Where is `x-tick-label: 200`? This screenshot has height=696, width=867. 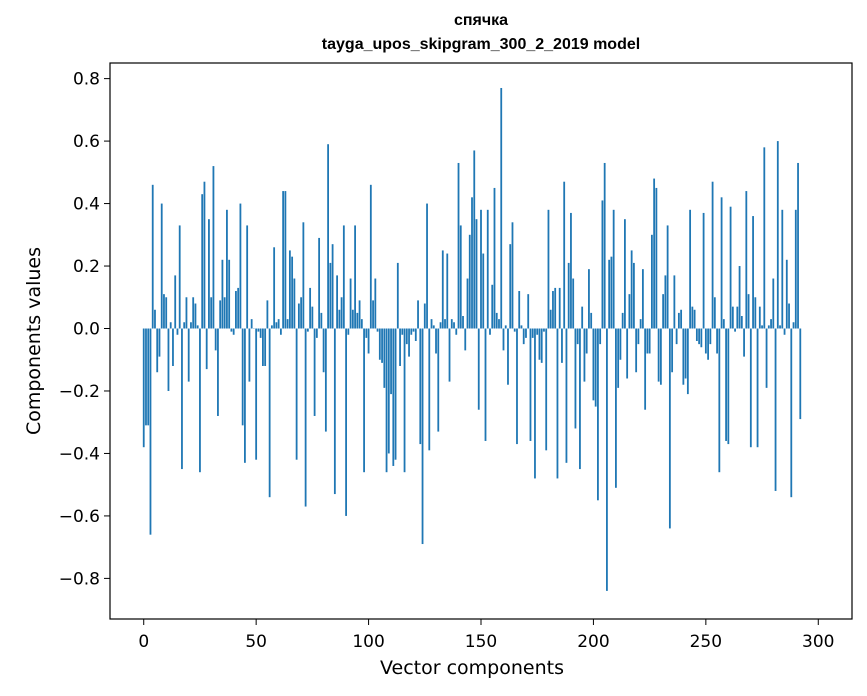 x-tick-label: 200 is located at coordinates (593, 642).